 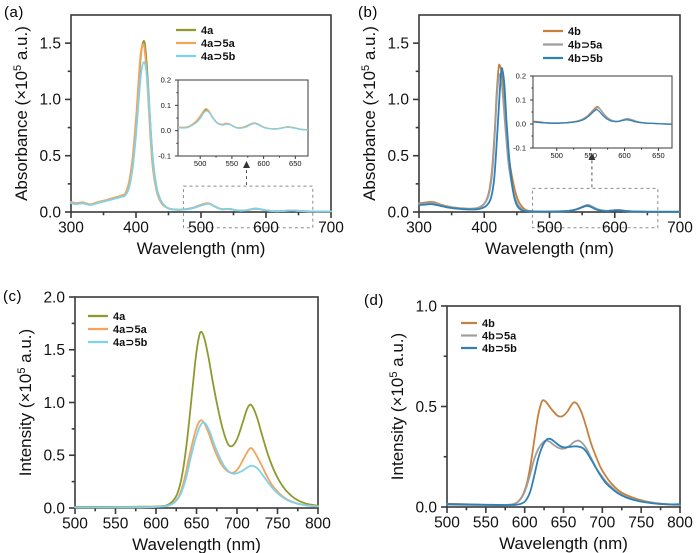 What do you see at coordinates (374, 300) in the screenshot?
I see `panel-d-label: (d)` at bounding box center [374, 300].